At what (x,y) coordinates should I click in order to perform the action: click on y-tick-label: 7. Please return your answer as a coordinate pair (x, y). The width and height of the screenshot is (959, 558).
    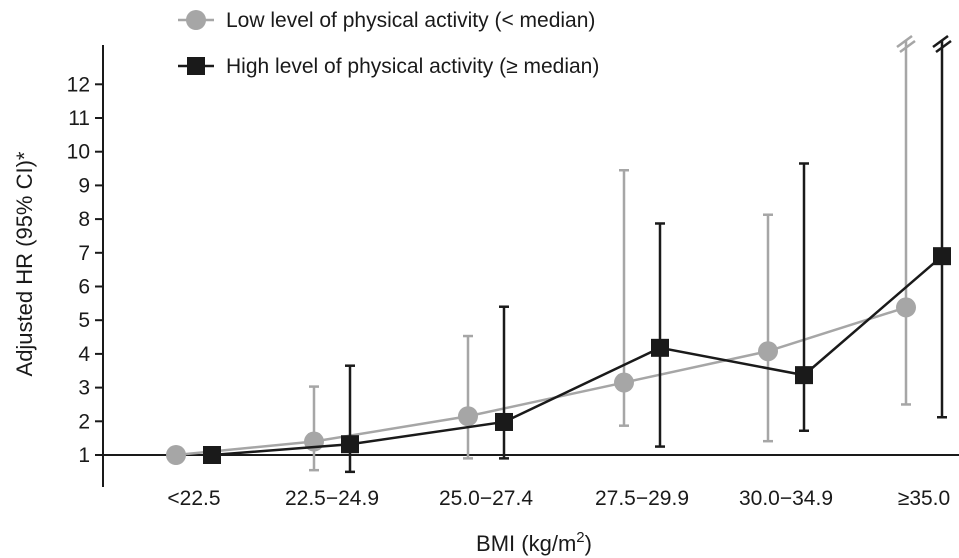
    Looking at the image, I should click on (84, 253).